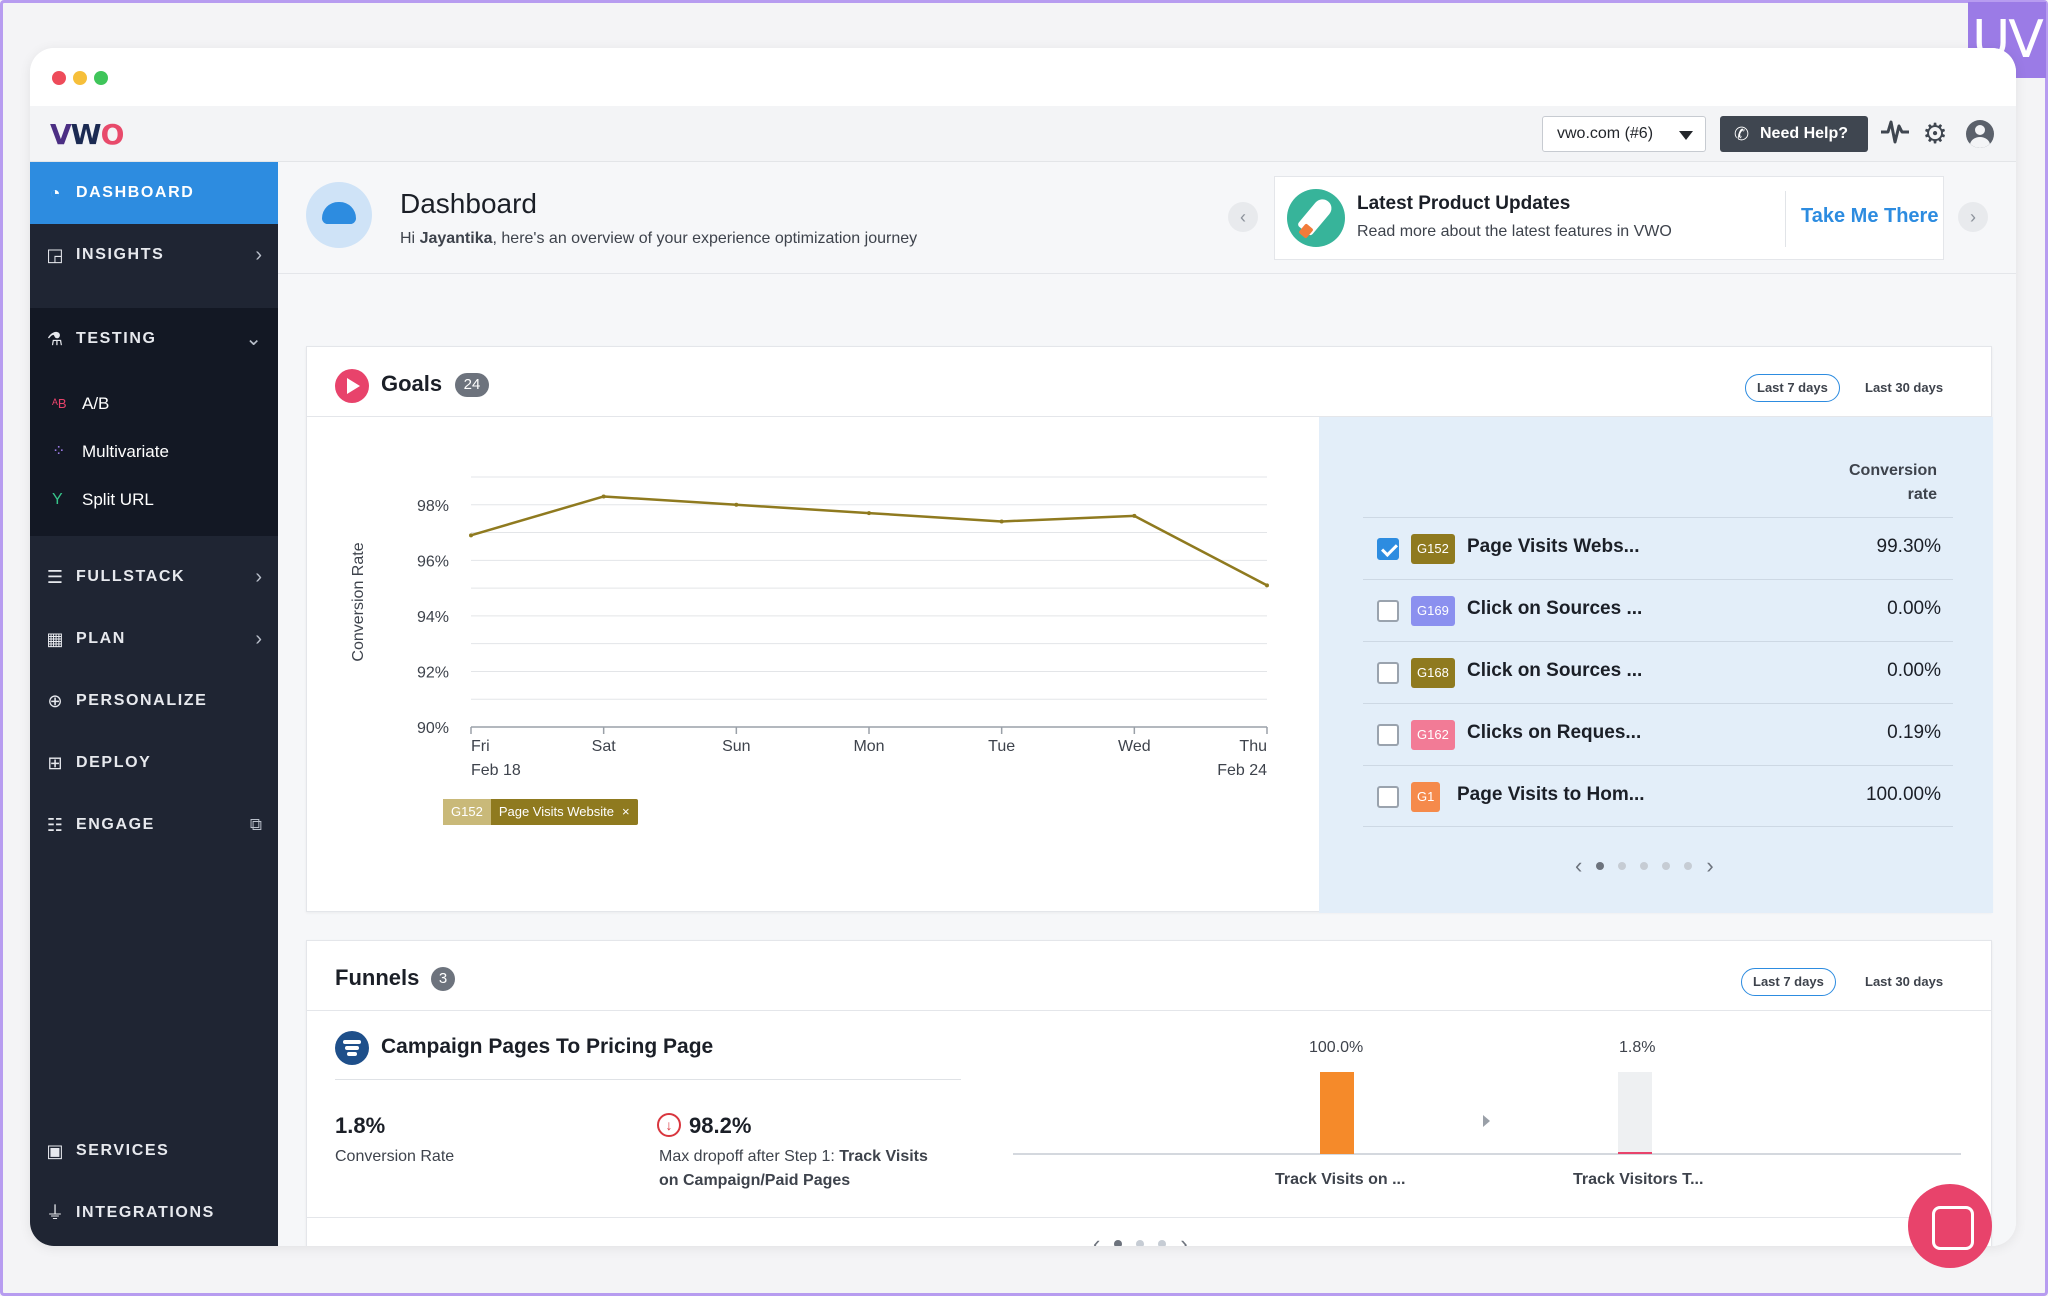  I want to click on phone-icon: ✆, so click(1742, 134).